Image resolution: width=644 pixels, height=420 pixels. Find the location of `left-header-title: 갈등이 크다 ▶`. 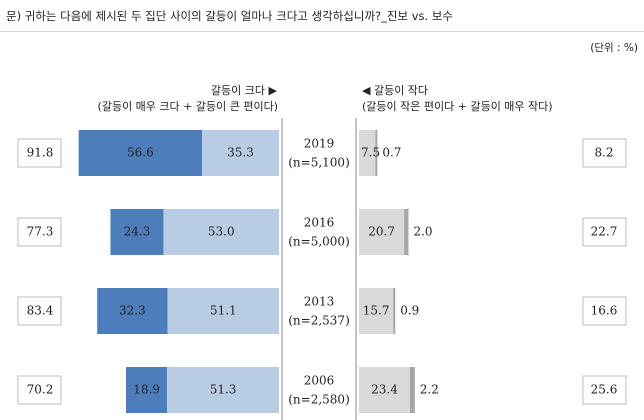

left-header-title: 갈등이 크다 ▶ is located at coordinates (243, 90).